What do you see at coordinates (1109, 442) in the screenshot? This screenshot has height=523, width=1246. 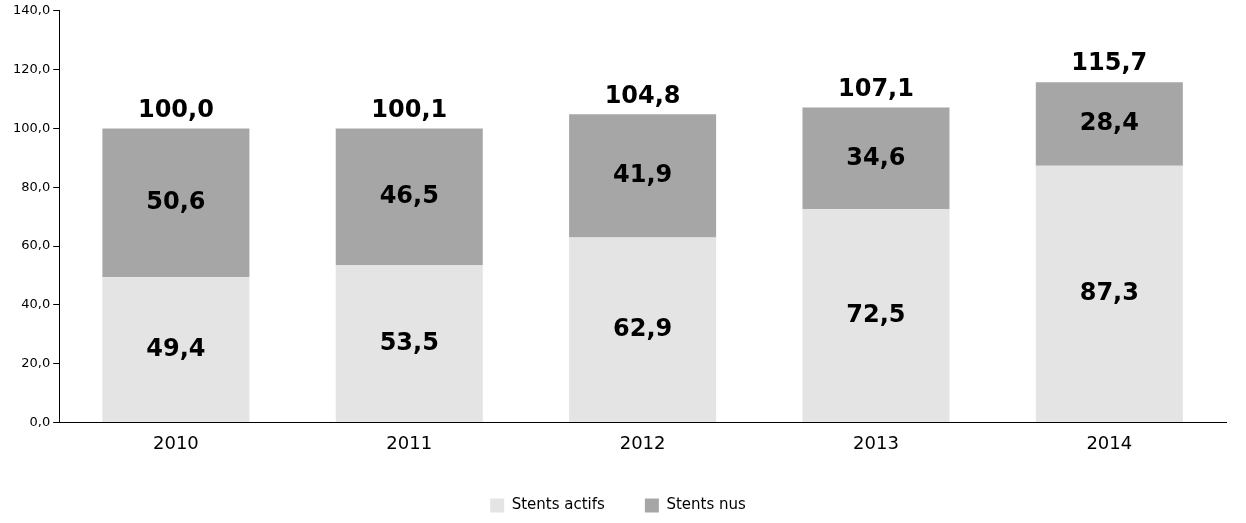 I see `x-tick-label: 2014` at bounding box center [1109, 442].